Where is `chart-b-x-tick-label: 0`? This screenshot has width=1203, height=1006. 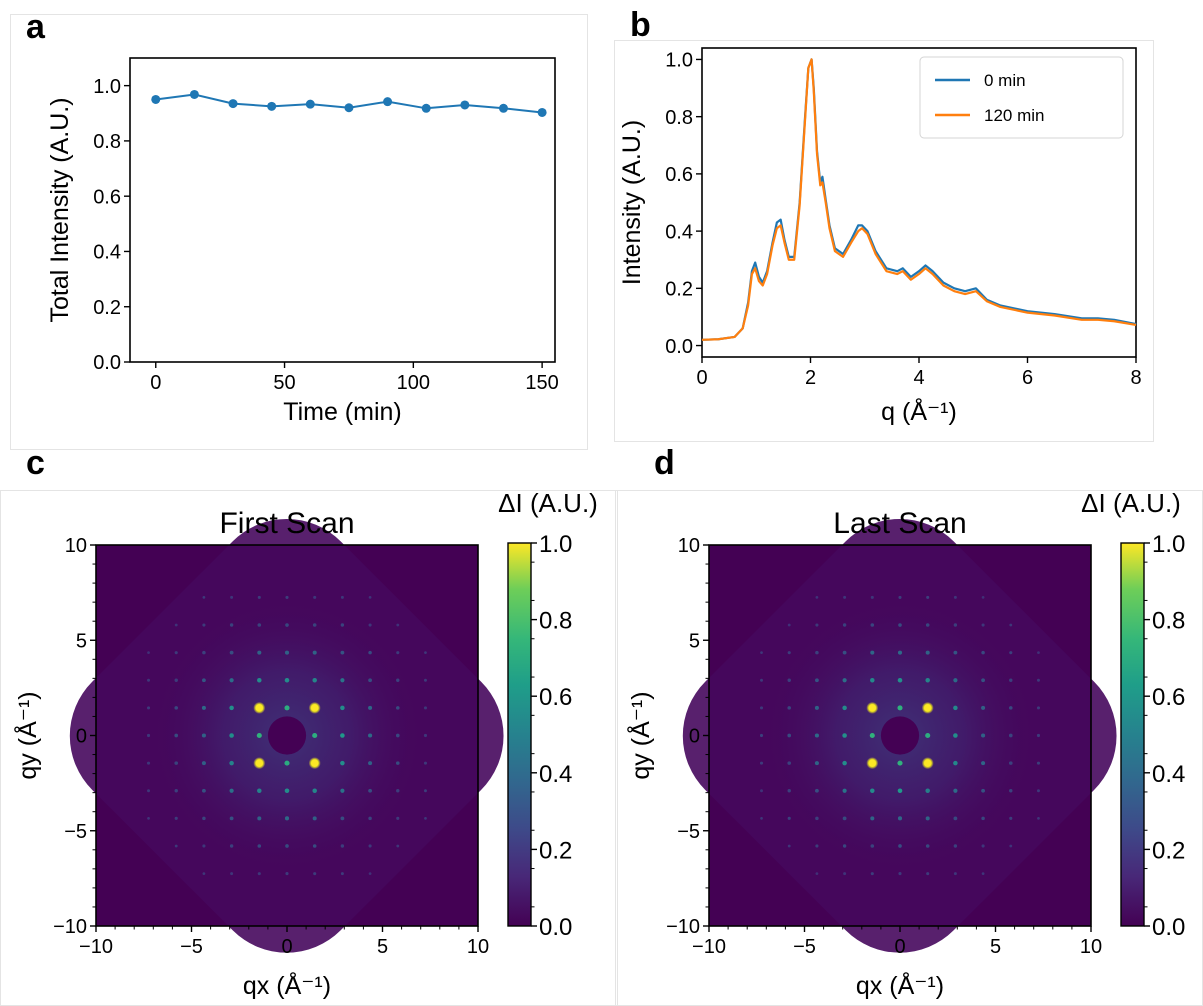
chart-b-x-tick-label: 0 is located at coordinates (701, 378).